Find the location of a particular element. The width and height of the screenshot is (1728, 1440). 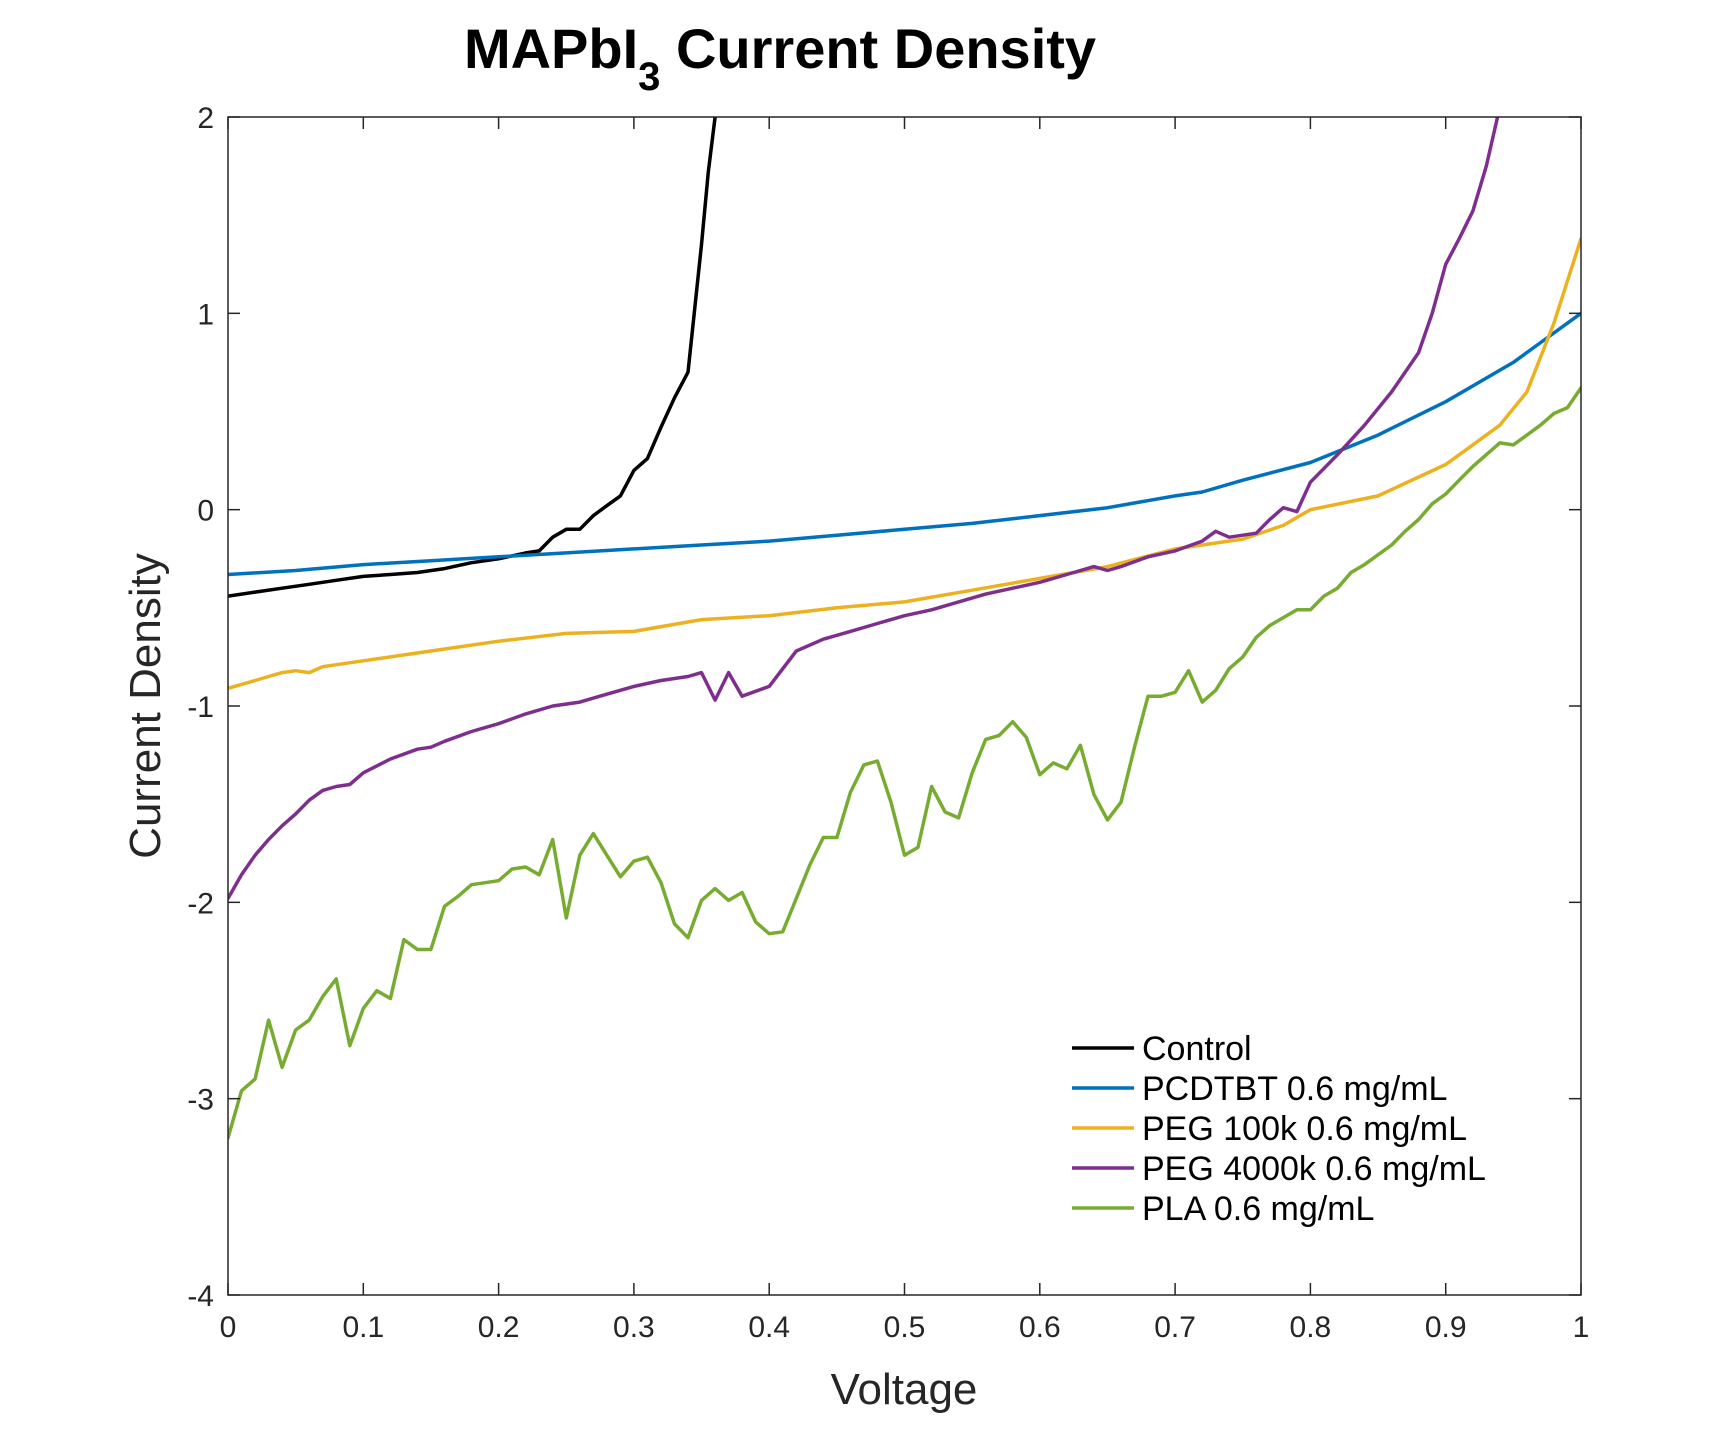

x-tick-label: 1 is located at coordinates (1581, 1327).